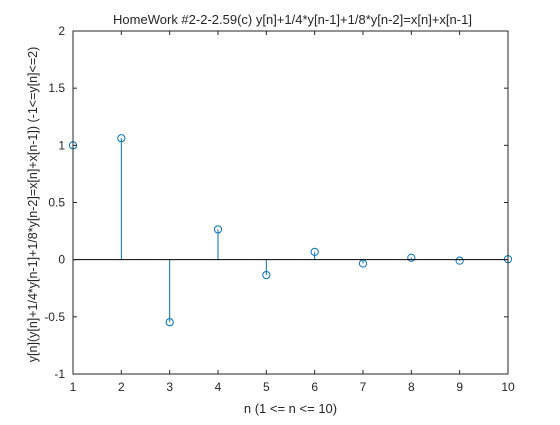  What do you see at coordinates (73, 387) in the screenshot?
I see `x-tick-label: 1` at bounding box center [73, 387].